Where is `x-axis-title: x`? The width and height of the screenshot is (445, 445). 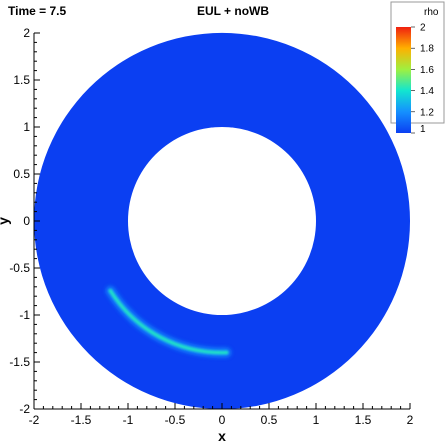
x-axis-title: x is located at coordinates (222, 436).